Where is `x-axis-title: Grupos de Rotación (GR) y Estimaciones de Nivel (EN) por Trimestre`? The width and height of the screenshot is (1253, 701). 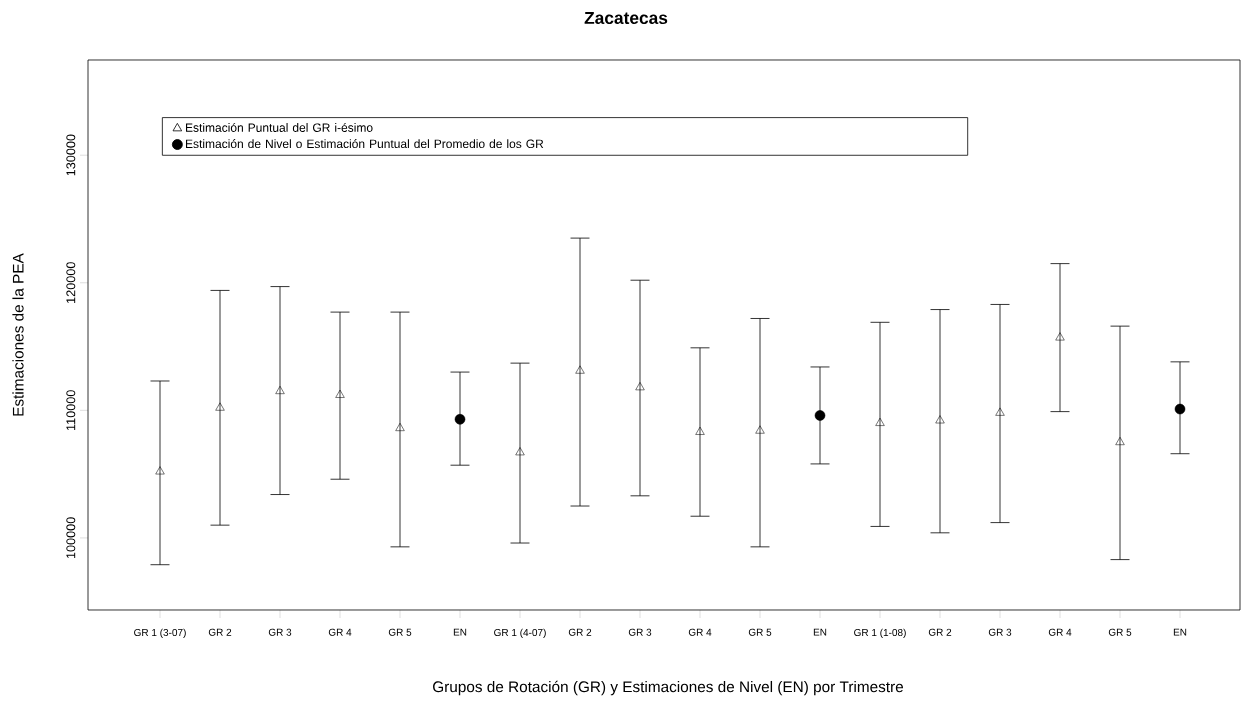 x-axis-title: Grupos de Rotación (GR) y Estimaciones de Nivel (EN) por Trimestre is located at coordinates (668, 688).